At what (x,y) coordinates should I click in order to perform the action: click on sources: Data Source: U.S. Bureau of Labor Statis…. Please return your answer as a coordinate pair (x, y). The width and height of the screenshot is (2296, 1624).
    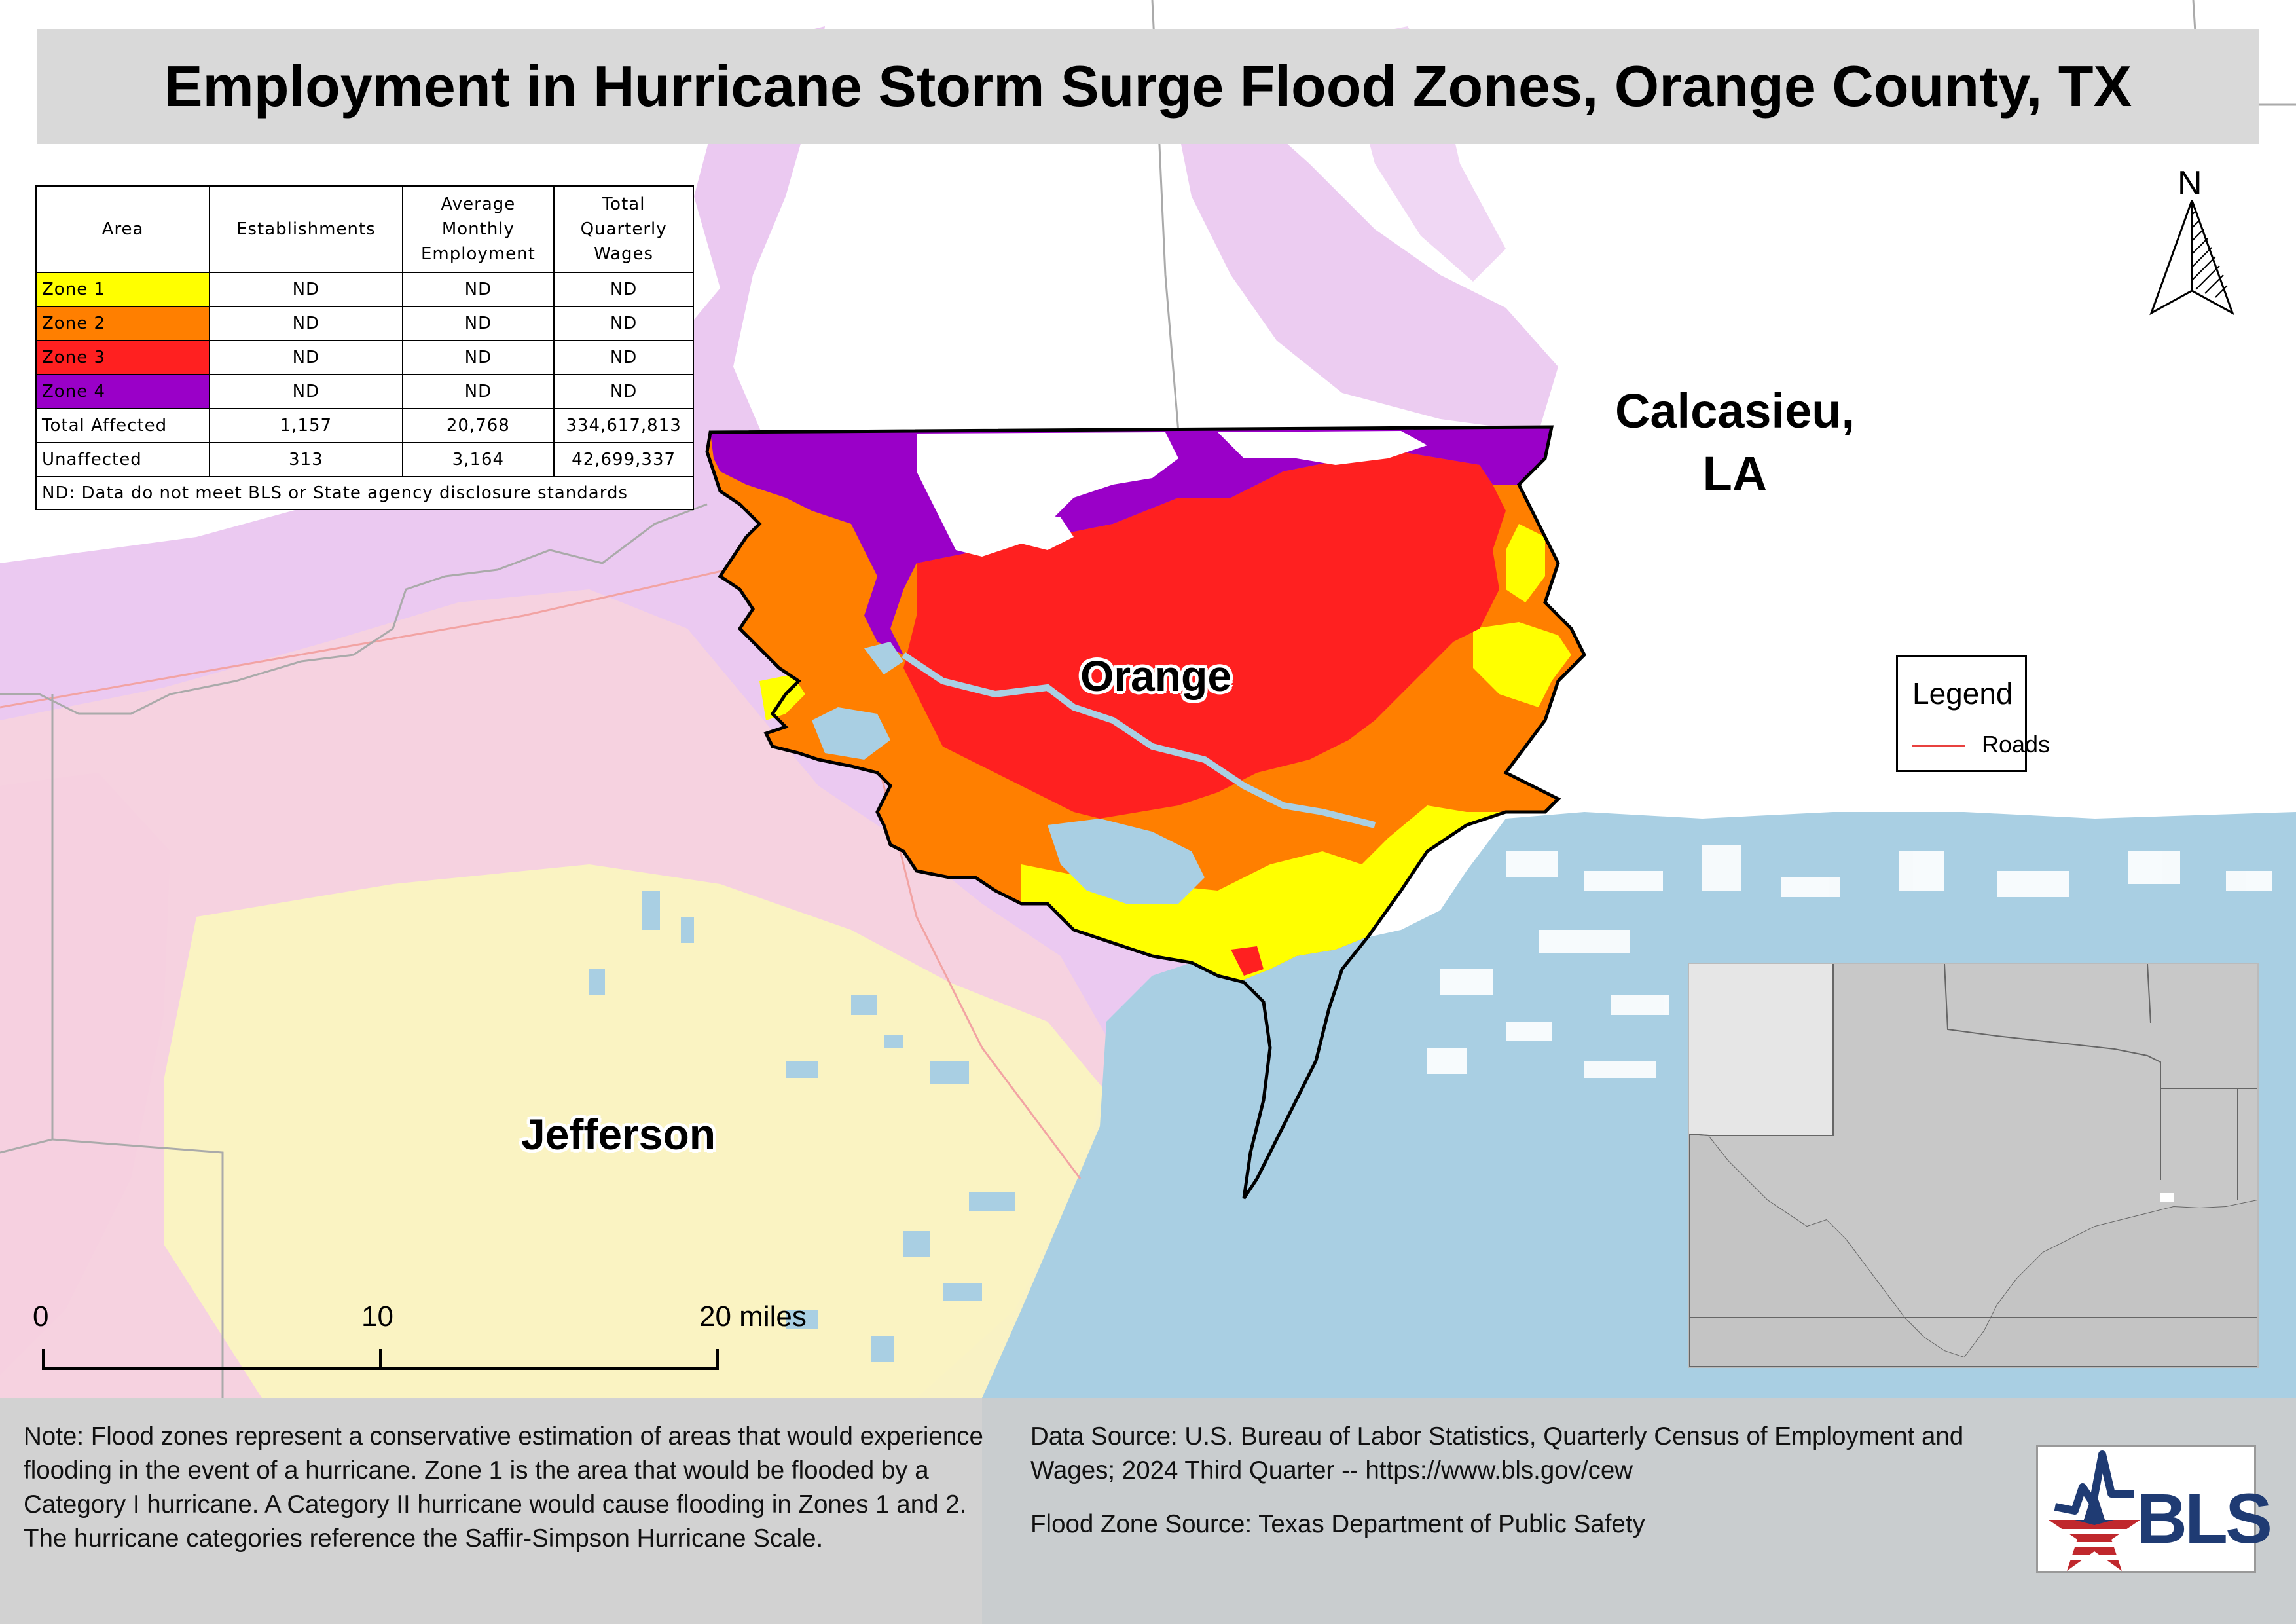
    Looking at the image, I should click on (1534, 1490).